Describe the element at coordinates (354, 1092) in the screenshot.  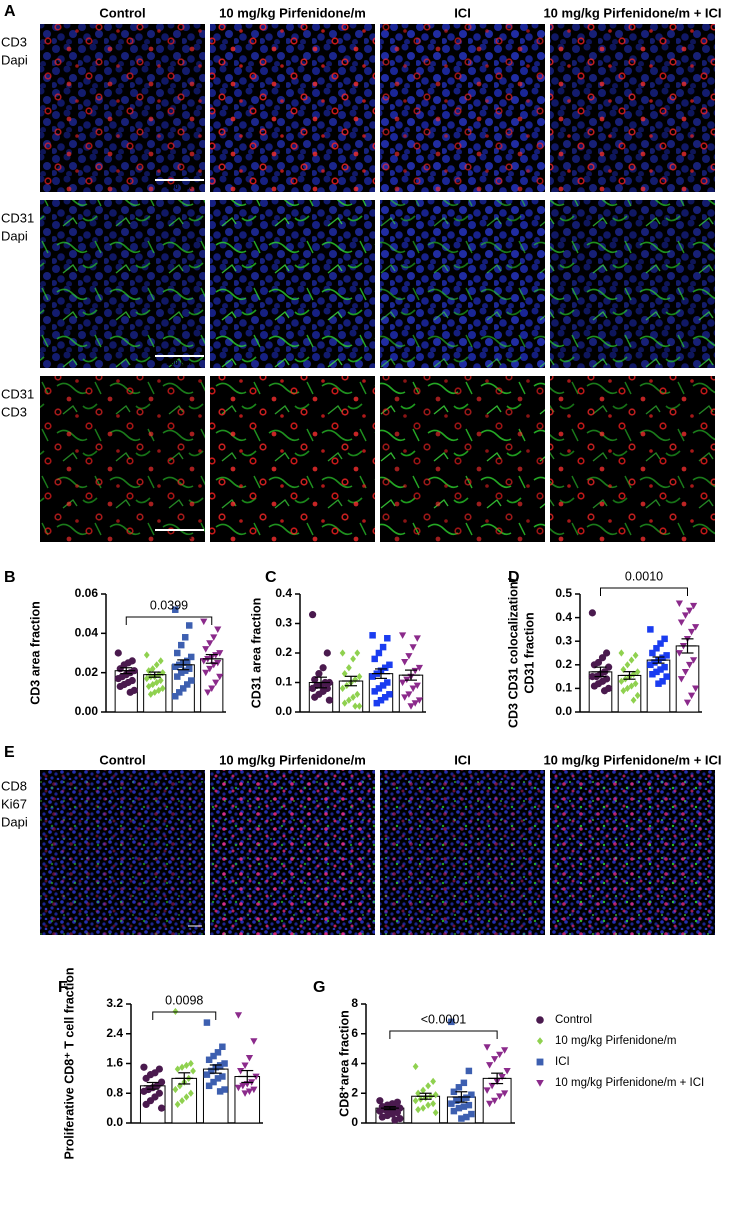
I see `y-tick-label: 2` at that location.